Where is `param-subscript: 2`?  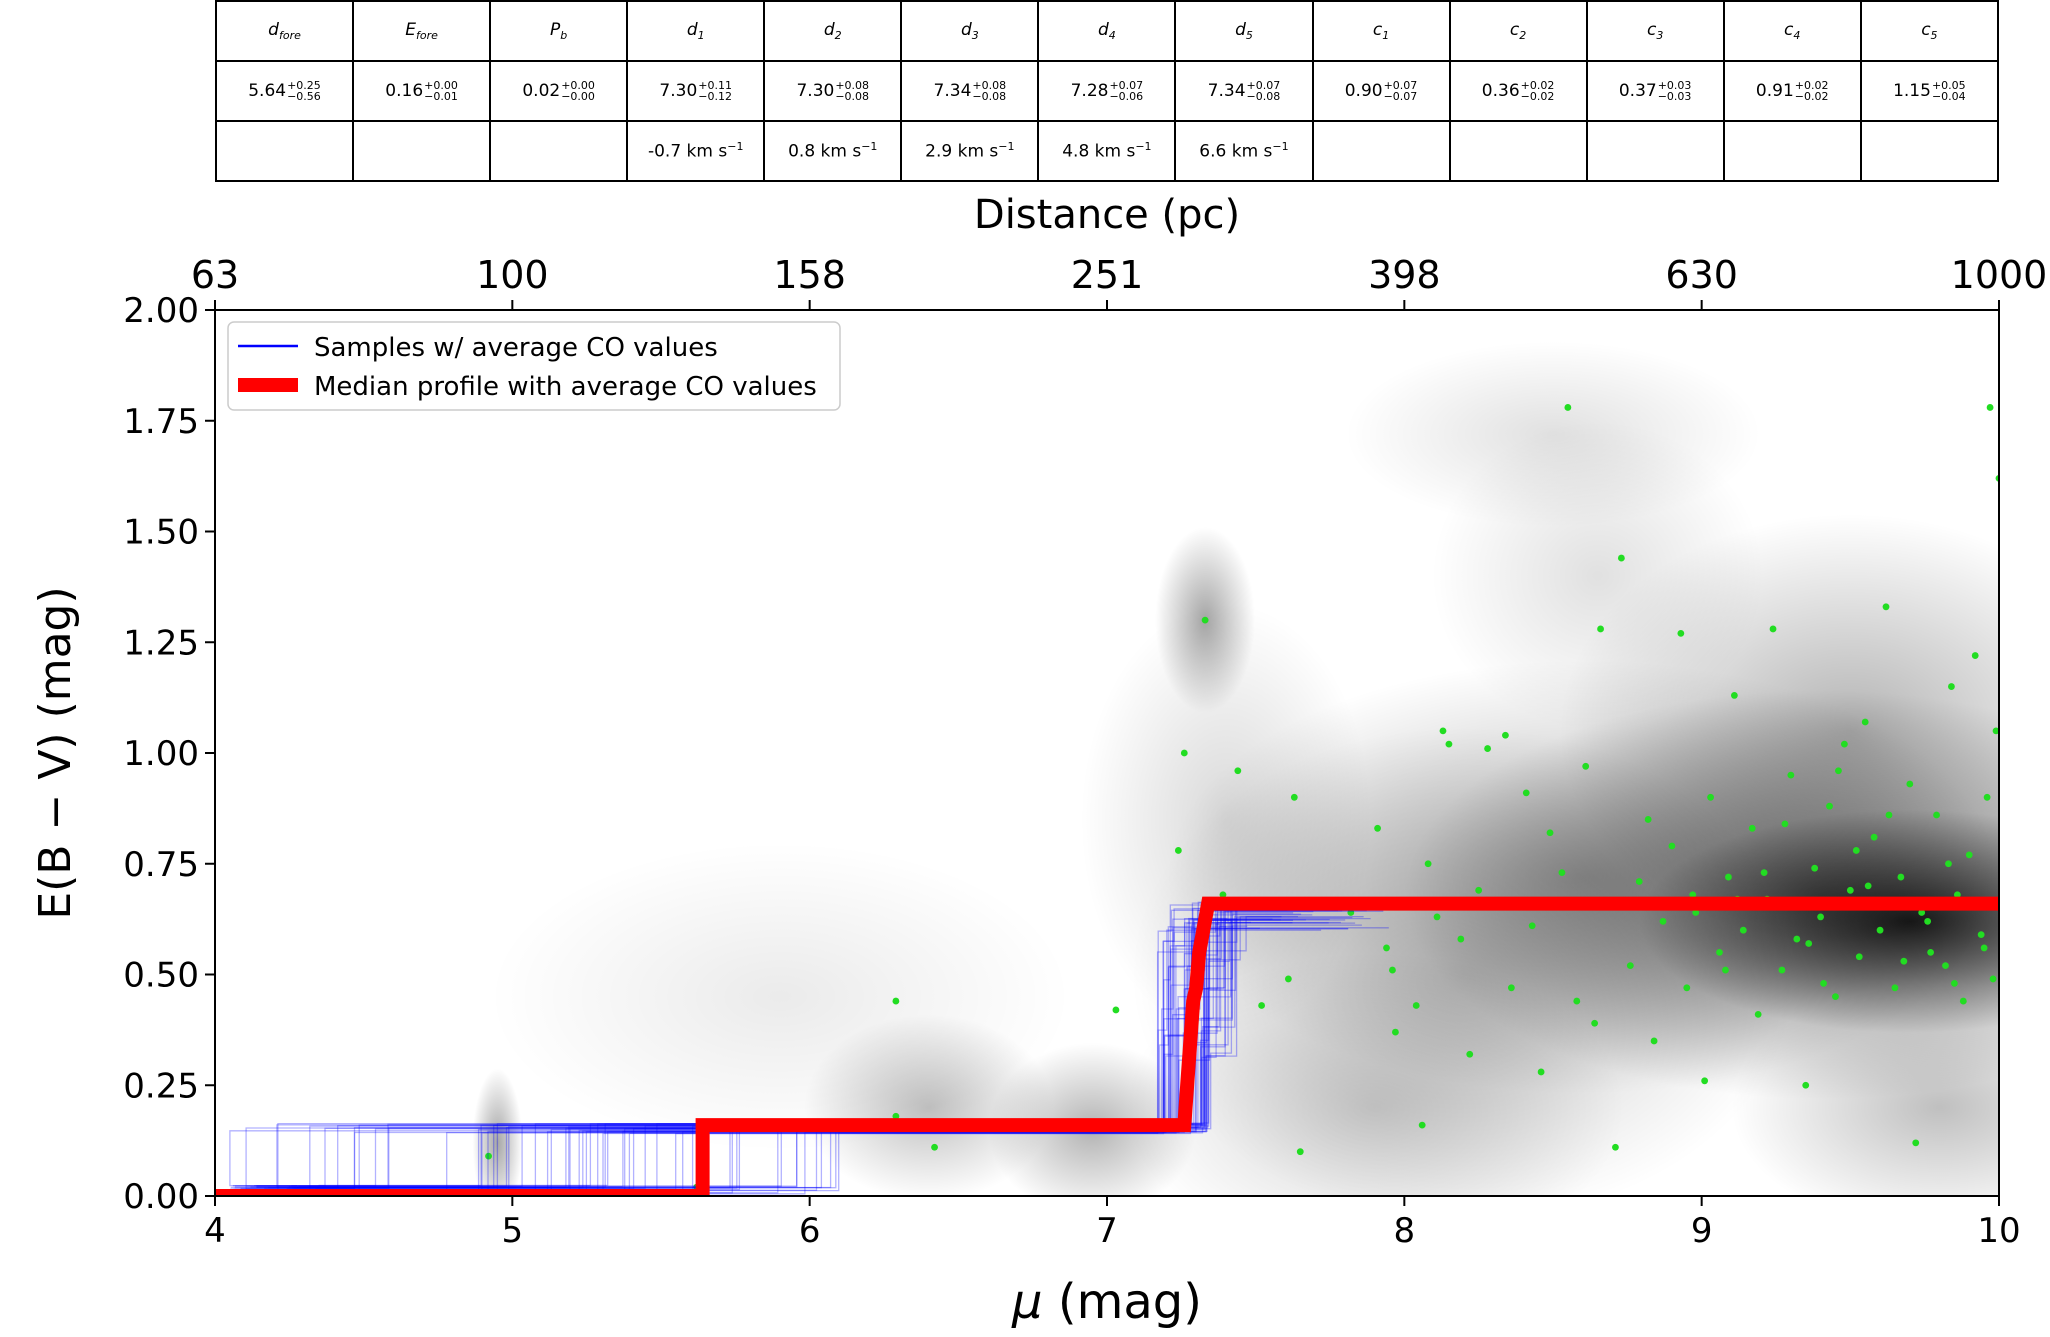 param-subscript: 2 is located at coordinates (838, 35).